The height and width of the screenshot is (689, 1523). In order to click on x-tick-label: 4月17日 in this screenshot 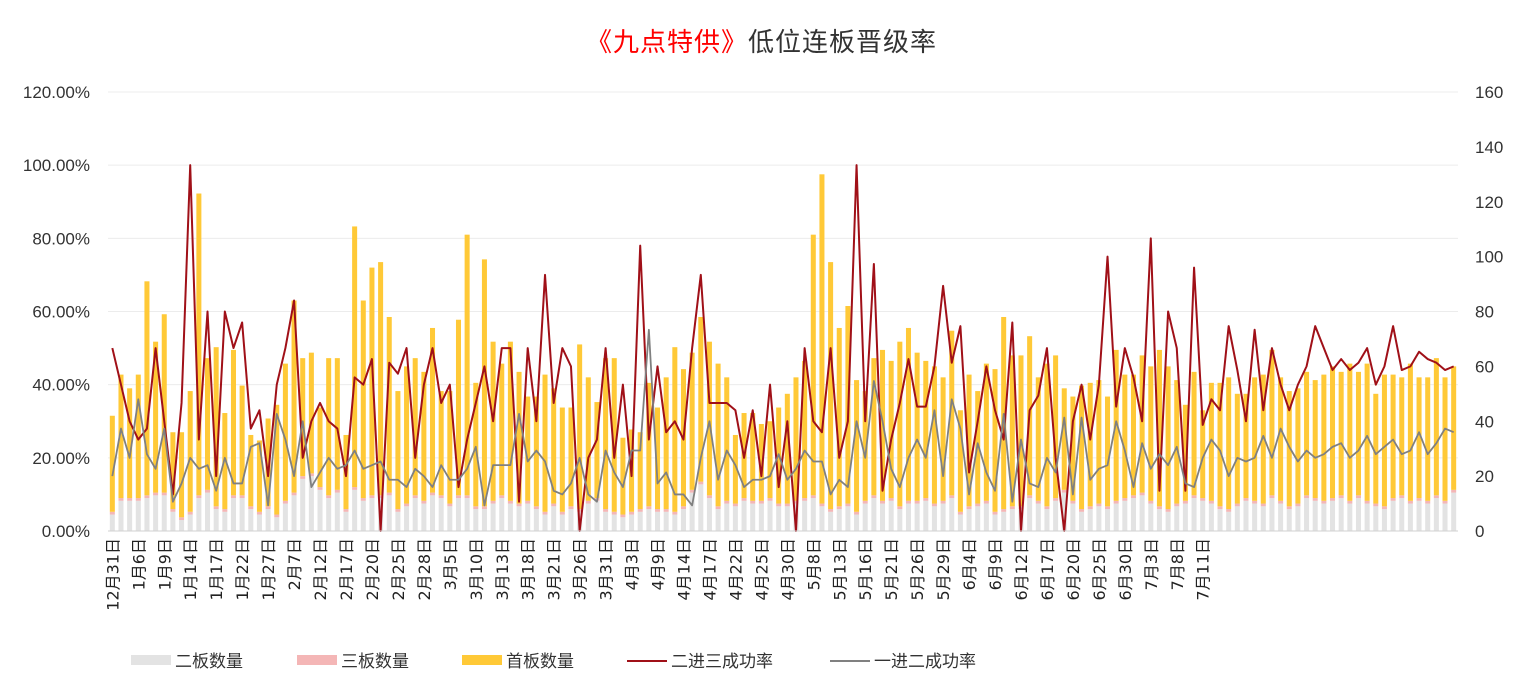, I will do `click(709, 569)`.